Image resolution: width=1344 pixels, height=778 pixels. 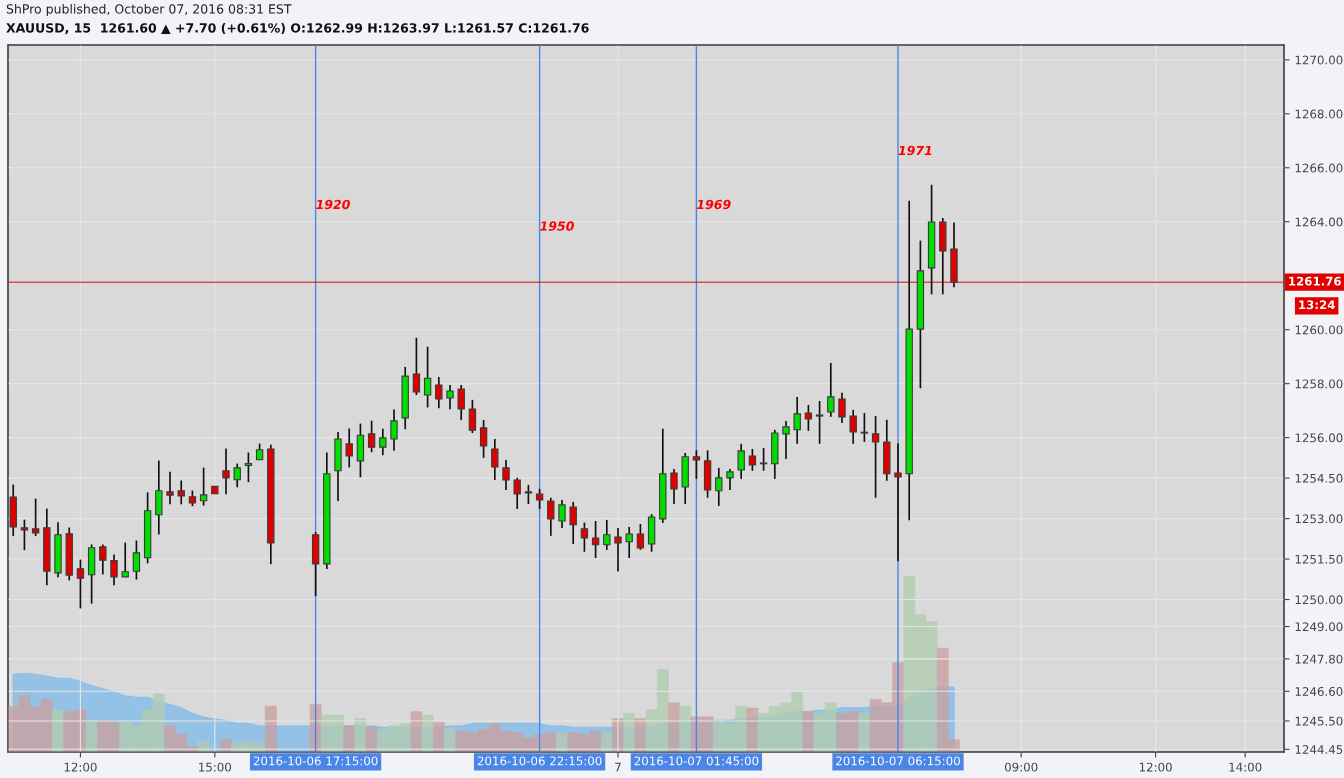 I want to click on y-tick-label: 1244.45, so click(x=1319, y=749).